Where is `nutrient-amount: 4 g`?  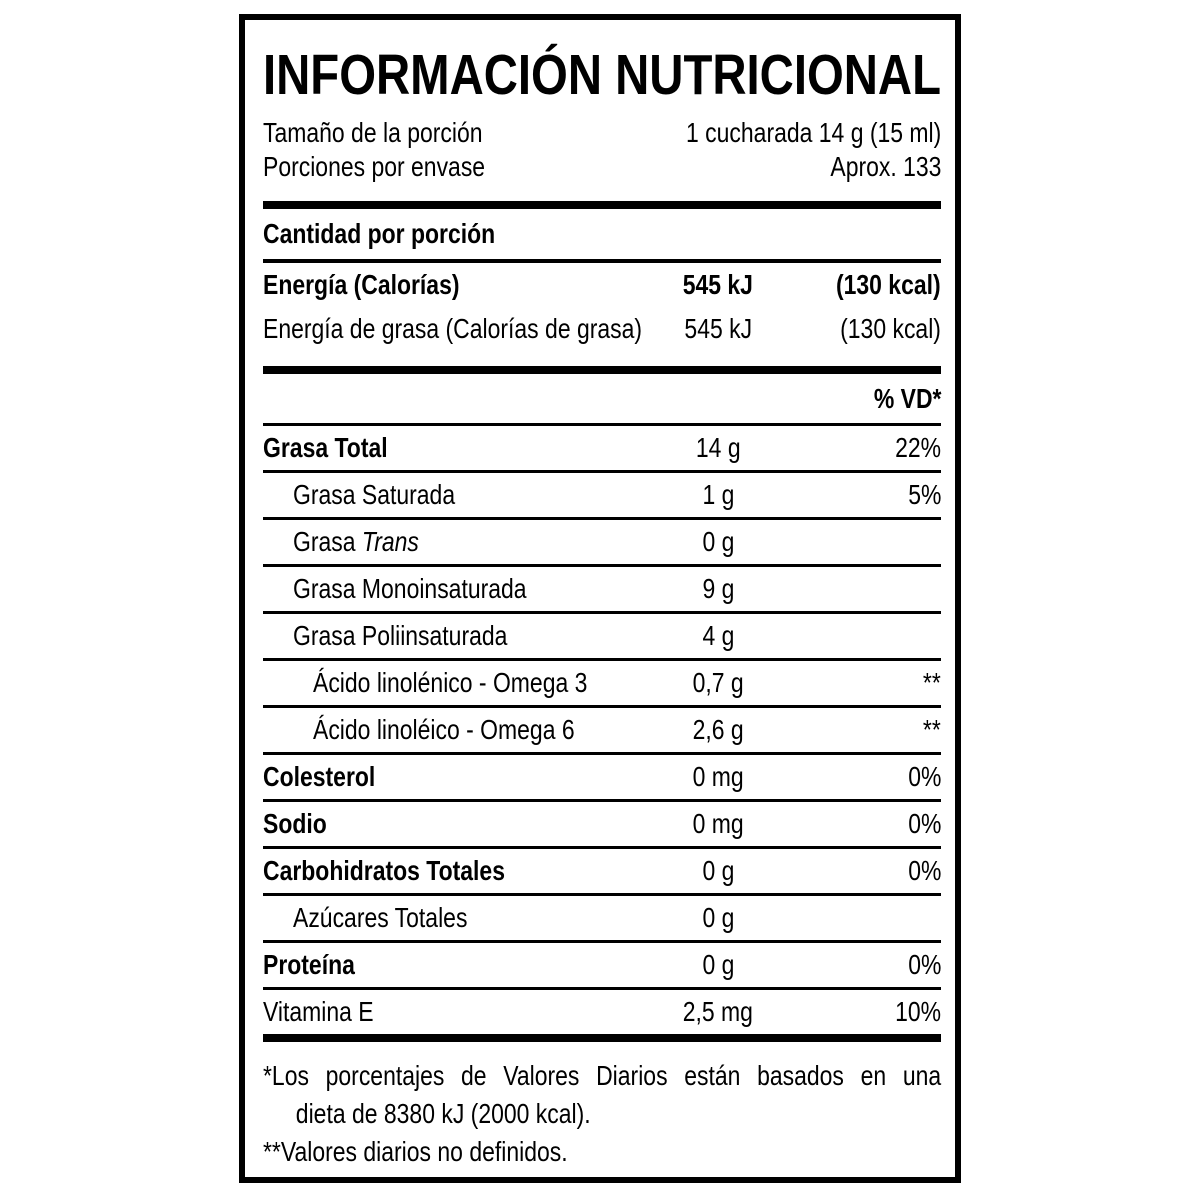 nutrient-amount: 4 g is located at coordinates (718, 635).